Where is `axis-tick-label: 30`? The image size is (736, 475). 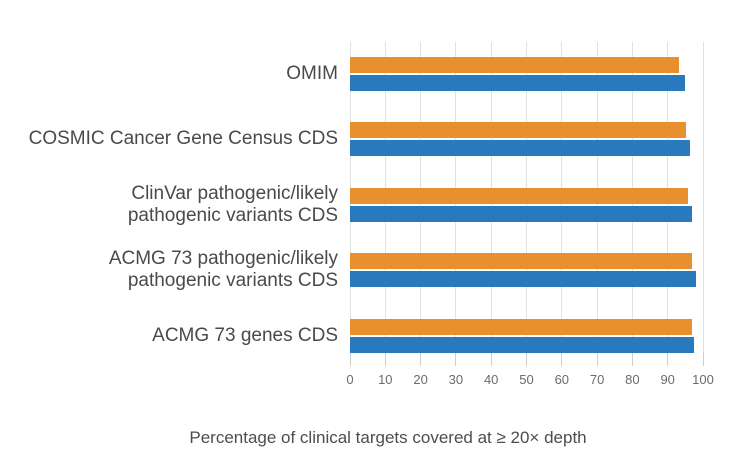
axis-tick-label: 30 is located at coordinates (456, 379).